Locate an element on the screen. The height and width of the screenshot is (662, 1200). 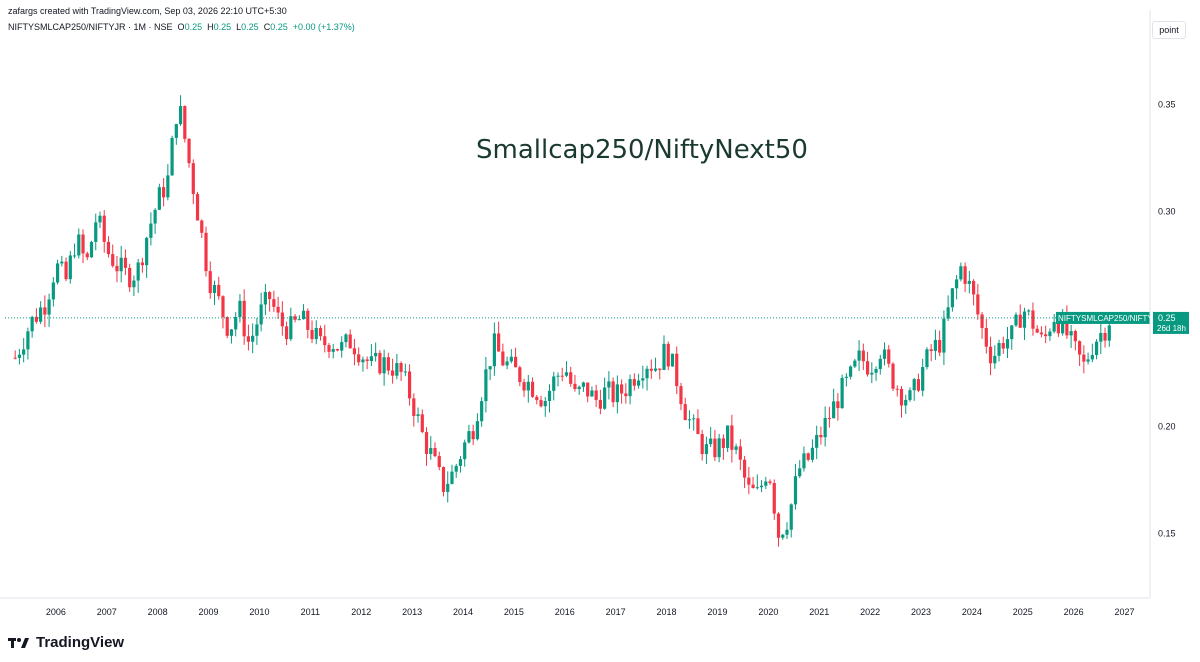
x-tick-label: 2021 is located at coordinates (819, 612).